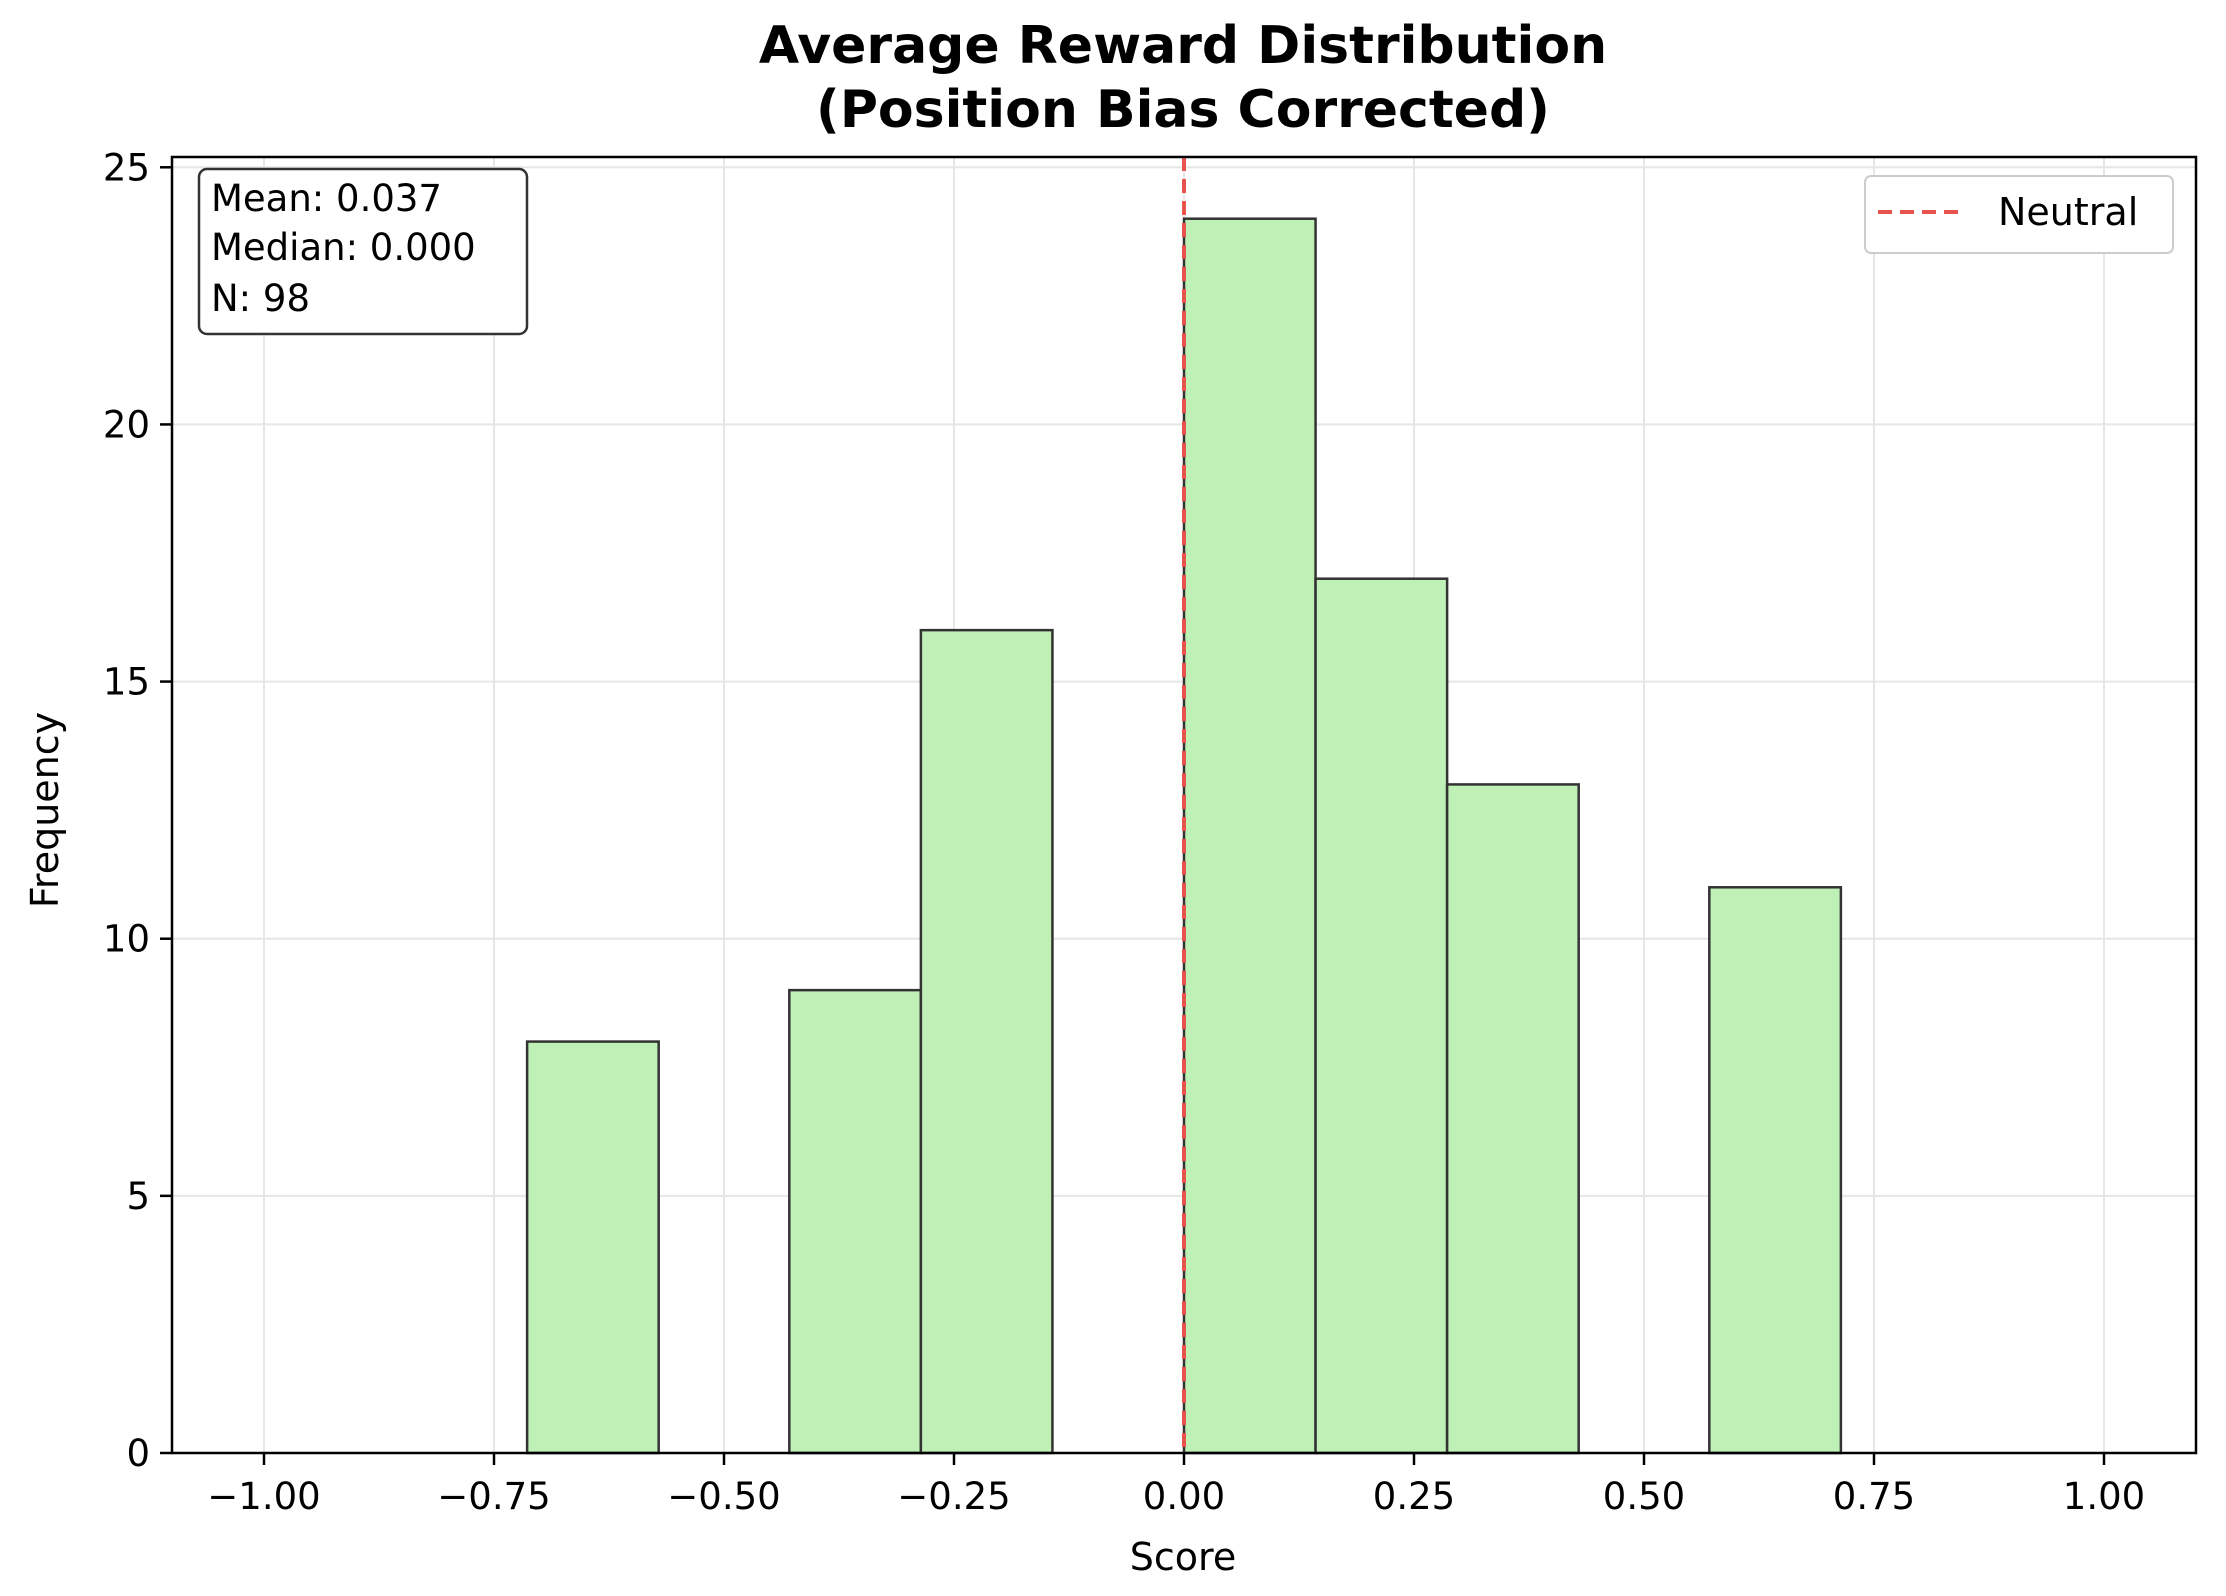  I want to click on stats-mean: Mean: 0.037, so click(326, 198).